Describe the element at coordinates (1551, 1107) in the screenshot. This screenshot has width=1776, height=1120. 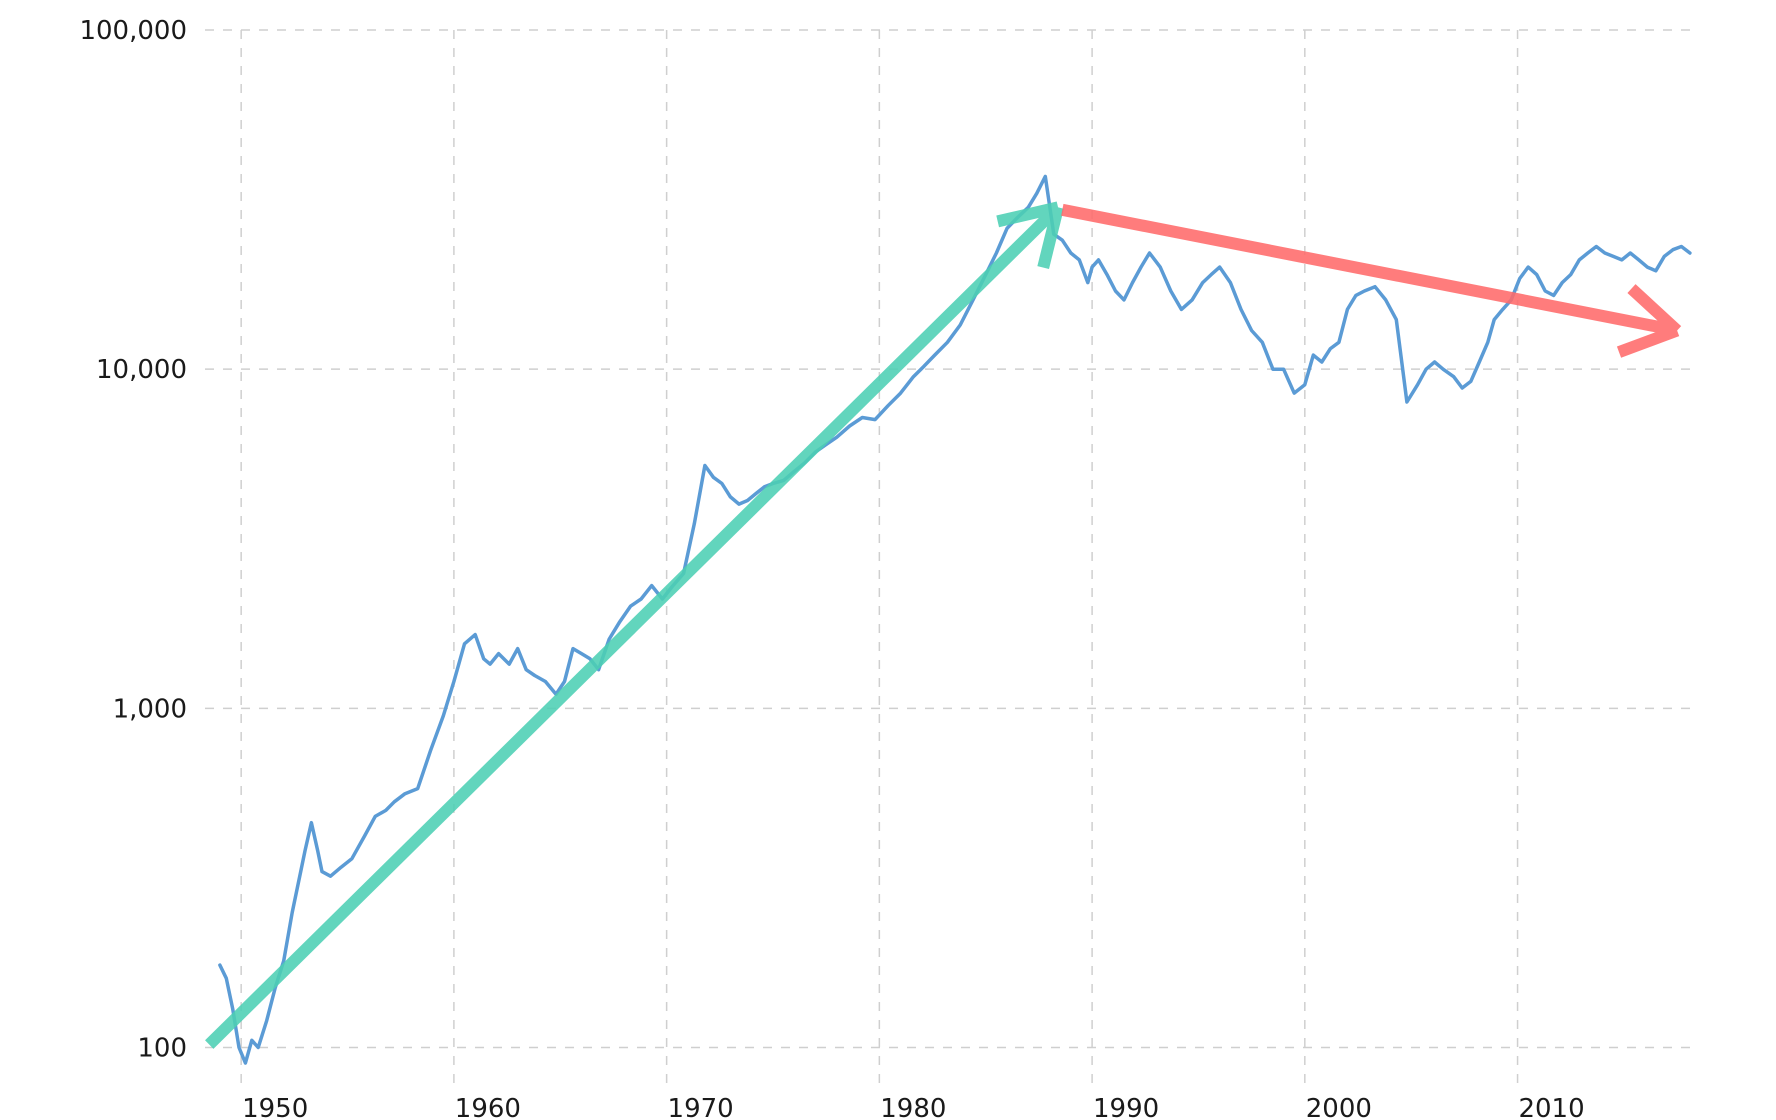
I see `x-tick-label: 2010` at that location.